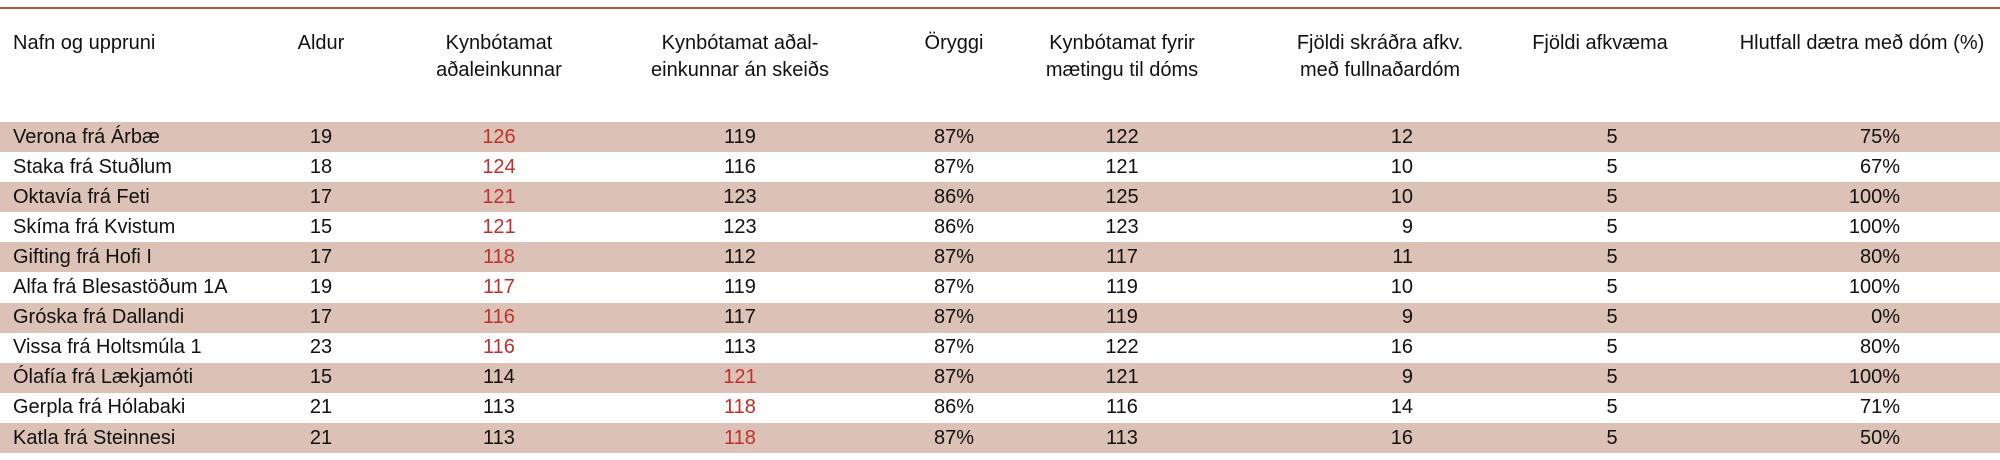 The width and height of the screenshot is (2000, 460). I want to click on table-cell: 16, so click(1401, 437).